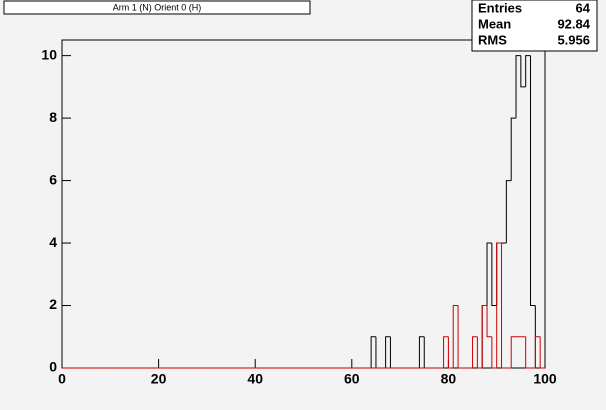 Image resolution: width=606 pixels, height=410 pixels. I want to click on title-box, so click(157, 7).